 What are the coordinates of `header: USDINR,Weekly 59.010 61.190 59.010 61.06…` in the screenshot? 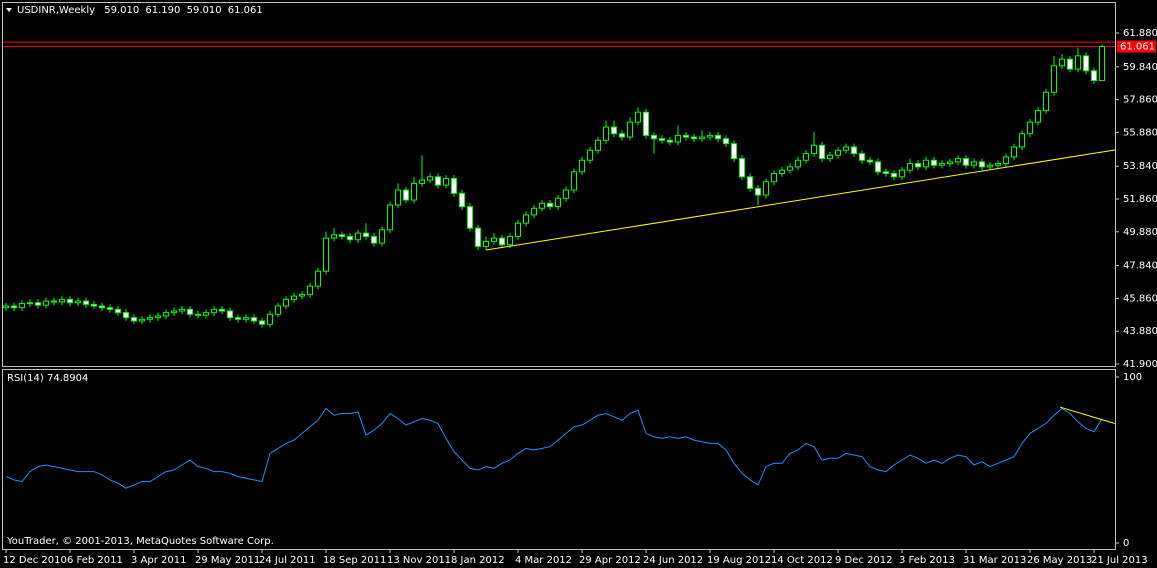 It's located at (140, 10).